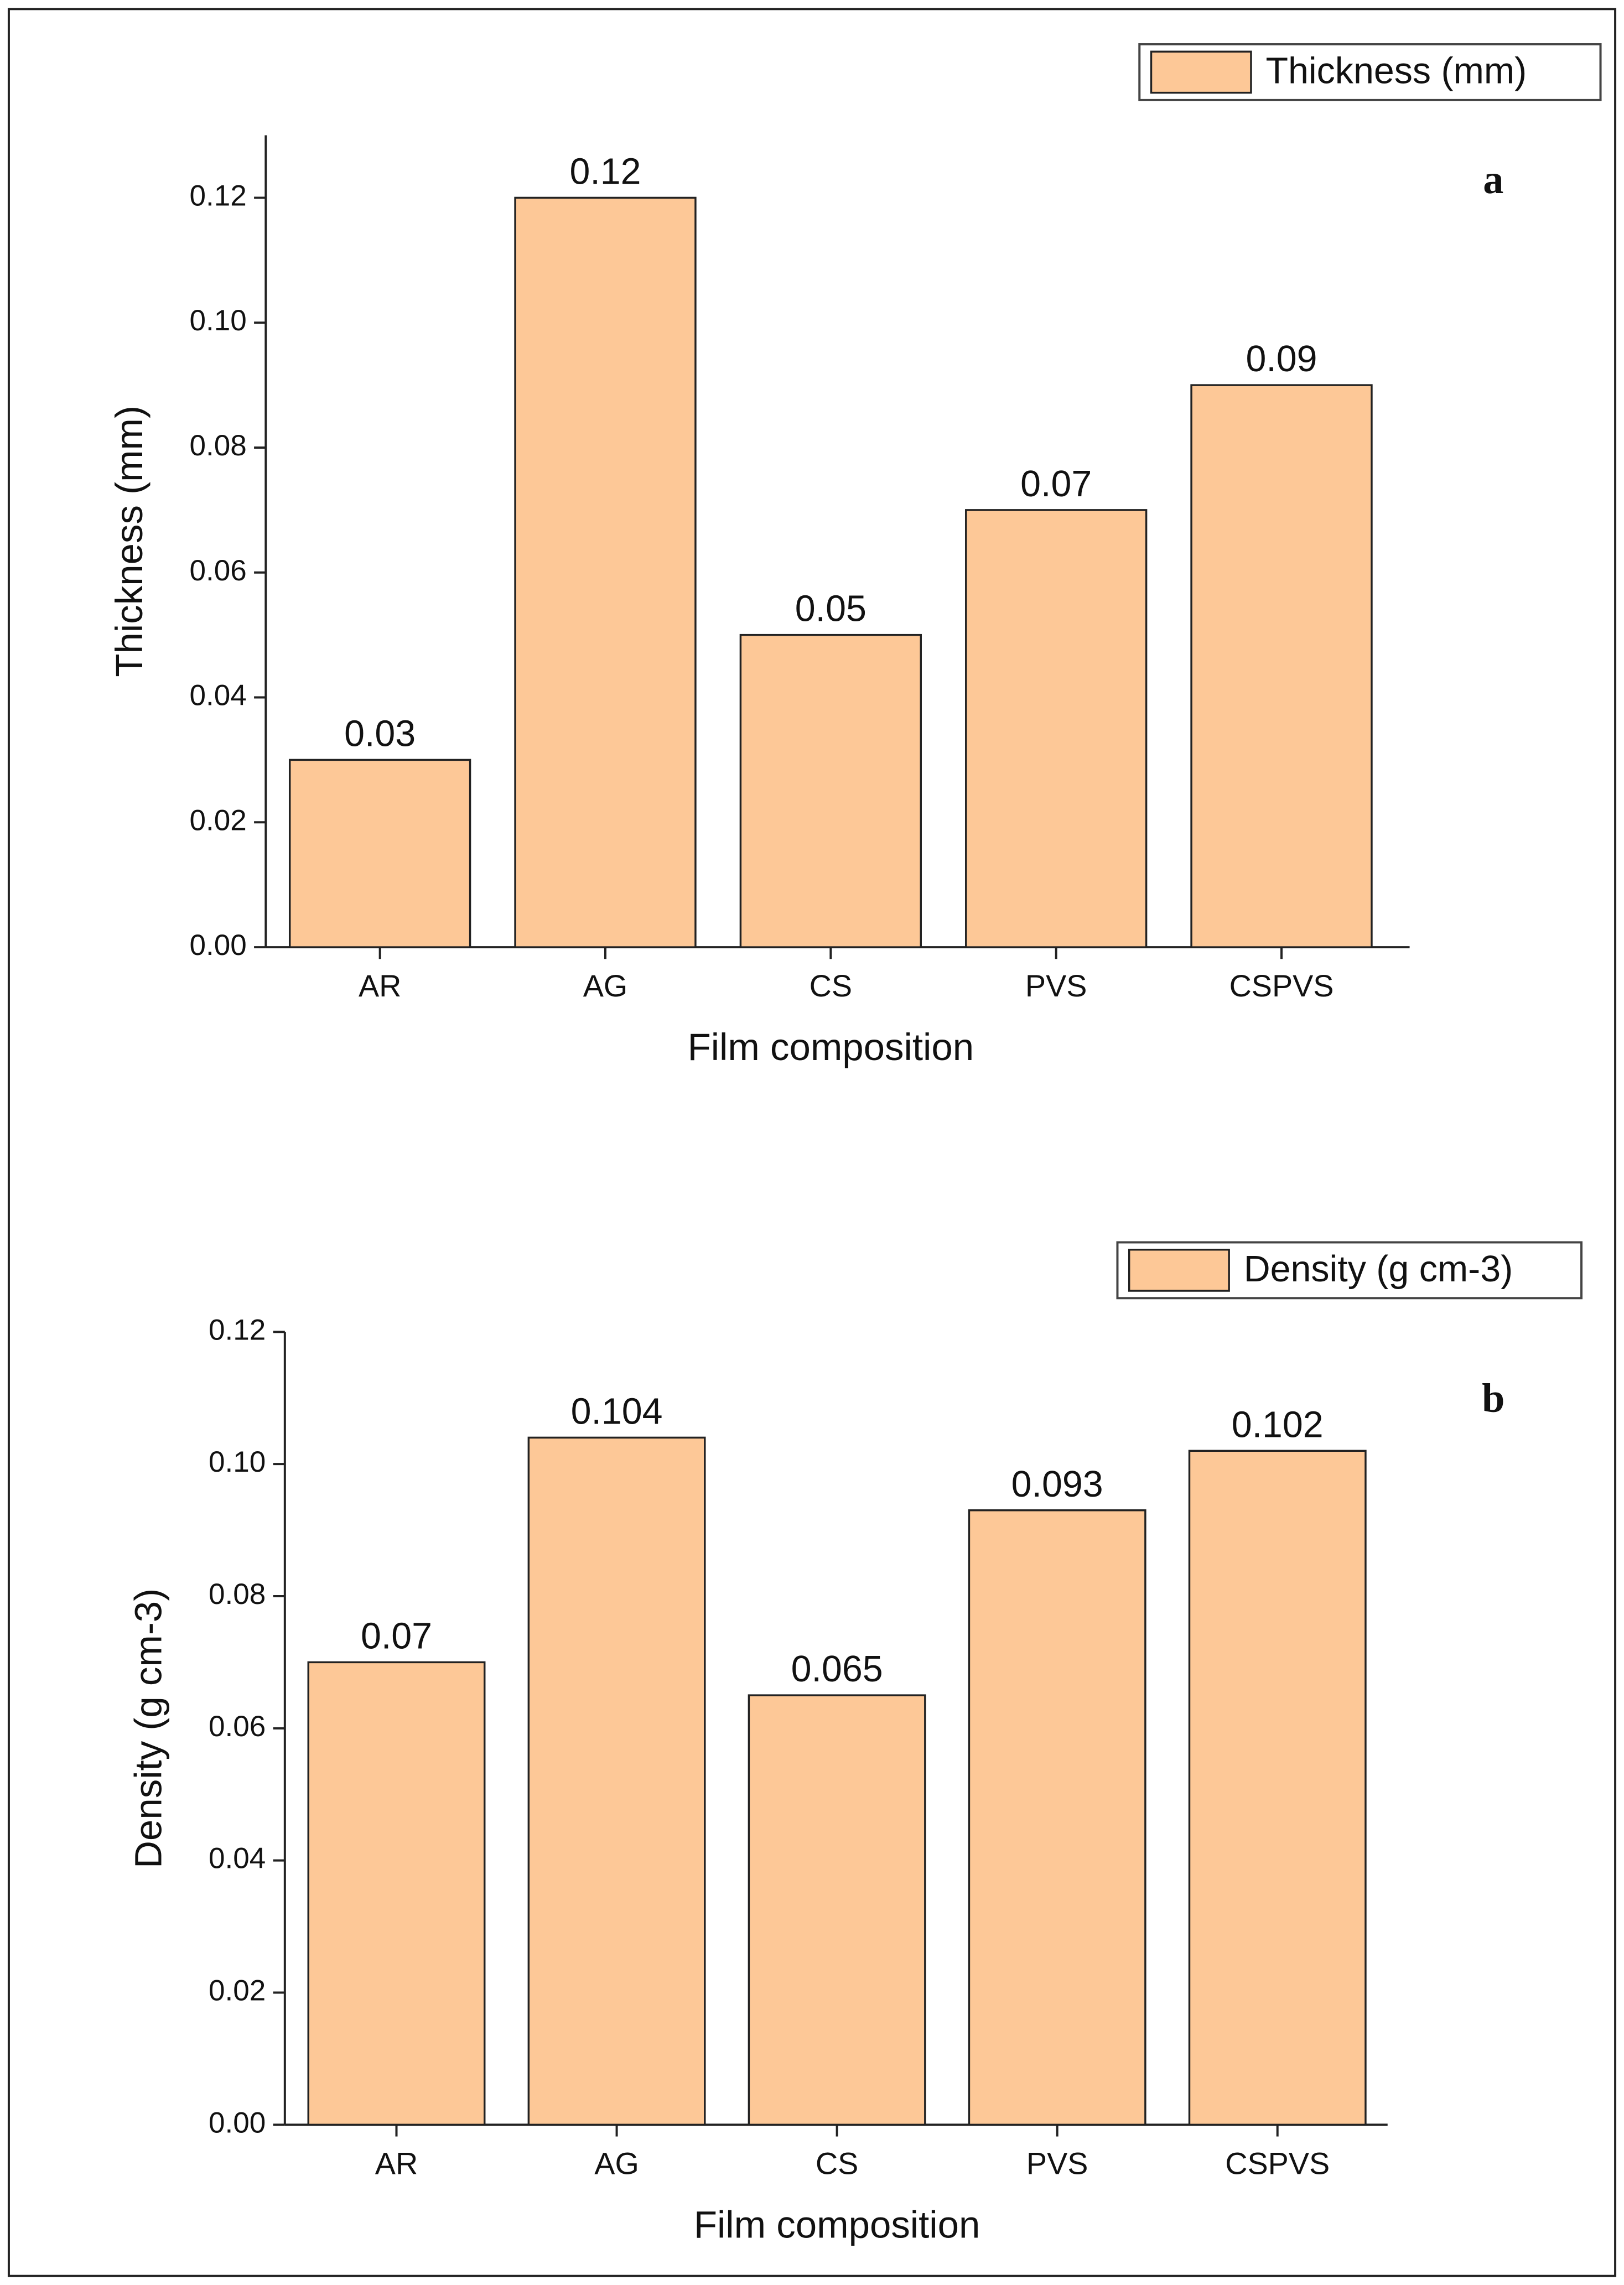 The height and width of the screenshot is (2285, 1624). What do you see at coordinates (1396, 71) in the screenshot?
I see `legend-label: Thickness (mm)` at bounding box center [1396, 71].